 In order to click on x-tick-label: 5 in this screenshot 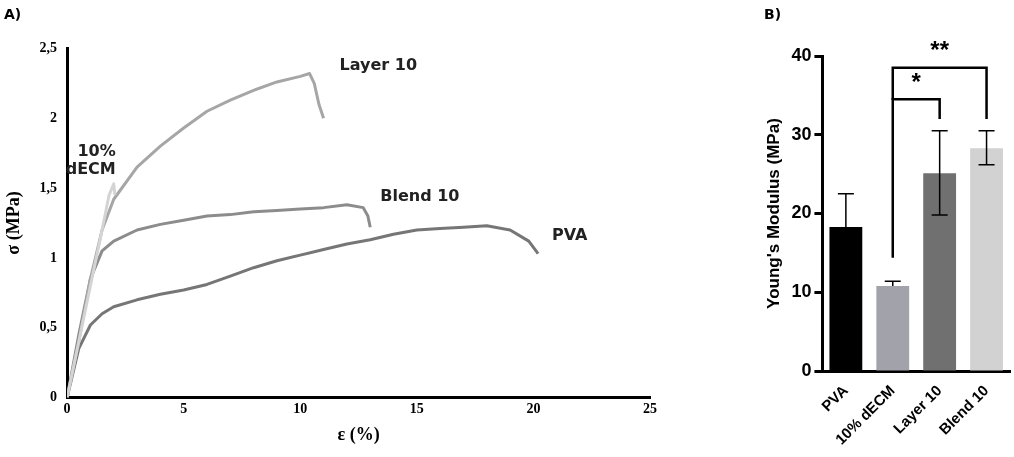, I will do `click(184, 408)`.